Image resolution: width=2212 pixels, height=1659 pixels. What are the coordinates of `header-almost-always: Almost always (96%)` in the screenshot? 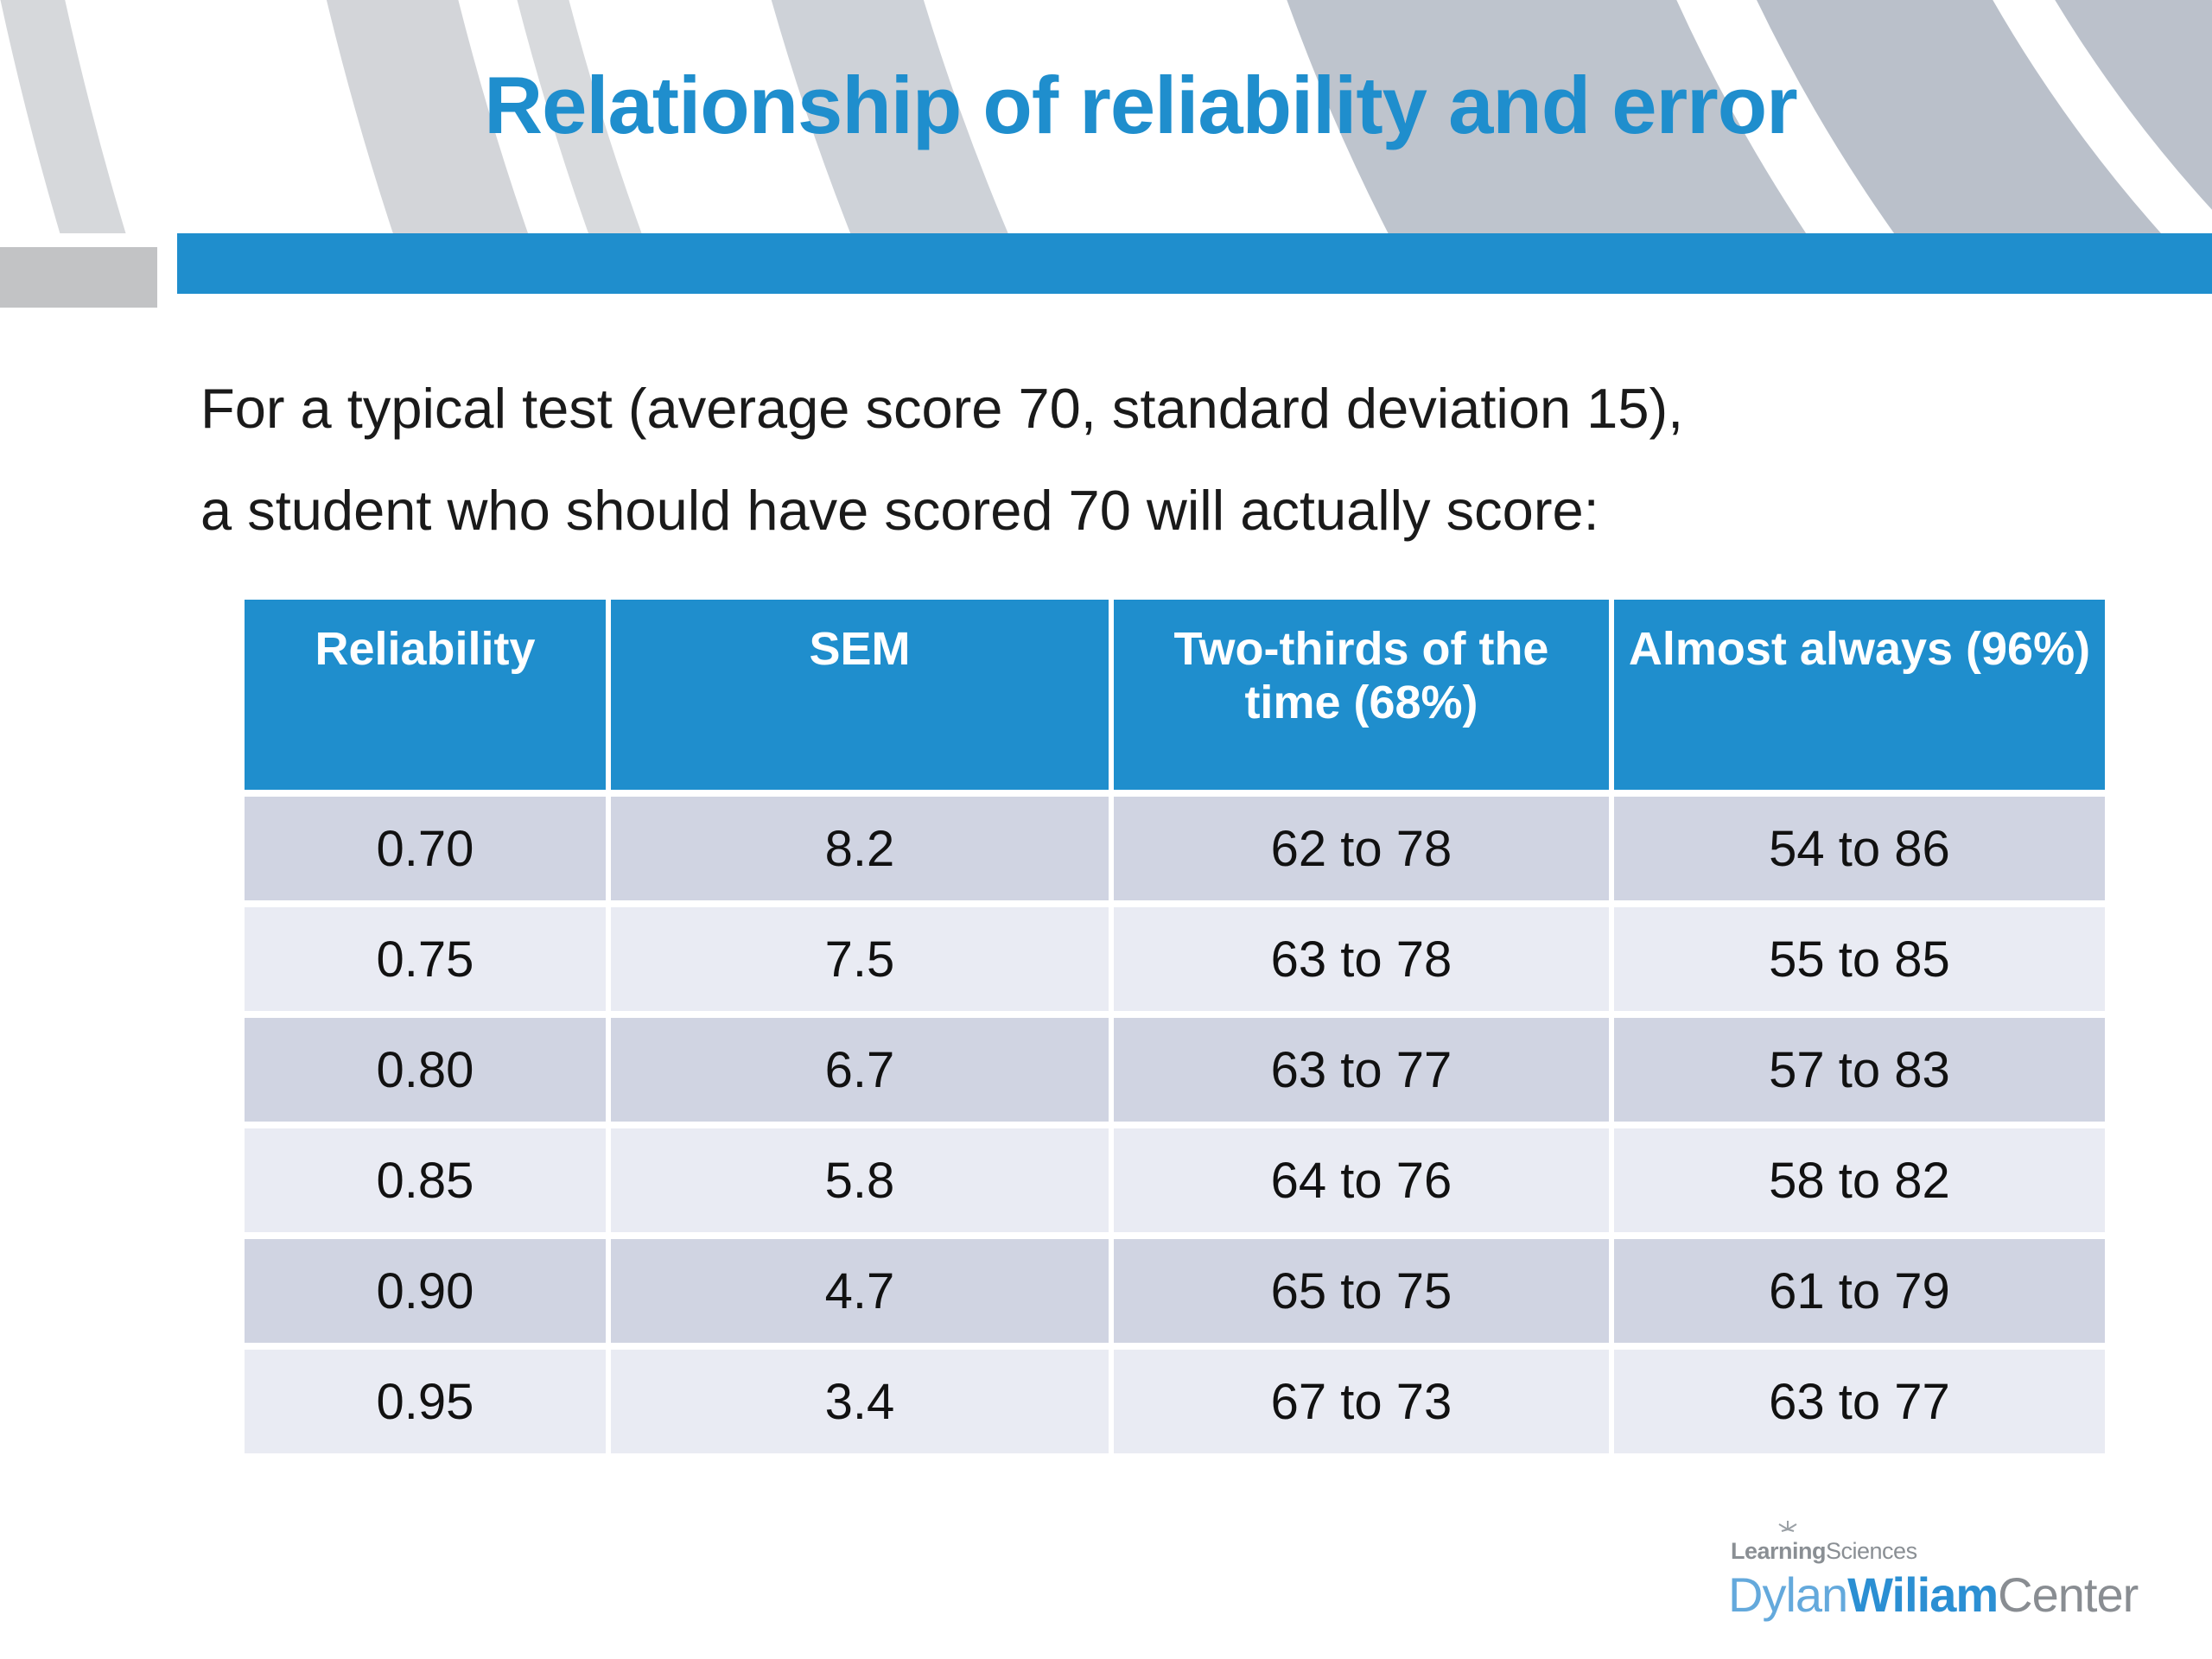 It's located at (1859, 695).